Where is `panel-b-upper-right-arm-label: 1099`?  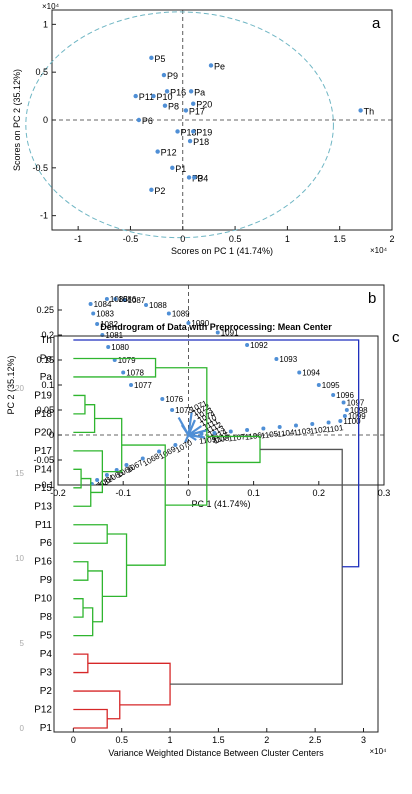 panel-b-upper-right-arm-label: 1099 is located at coordinates (357, 416).